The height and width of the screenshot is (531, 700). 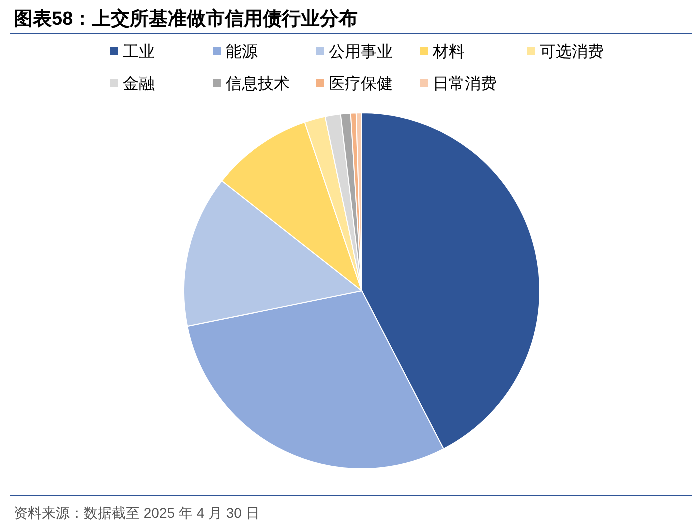 I want to click on legend-label: 可选消费, so click(x=572, y=51).